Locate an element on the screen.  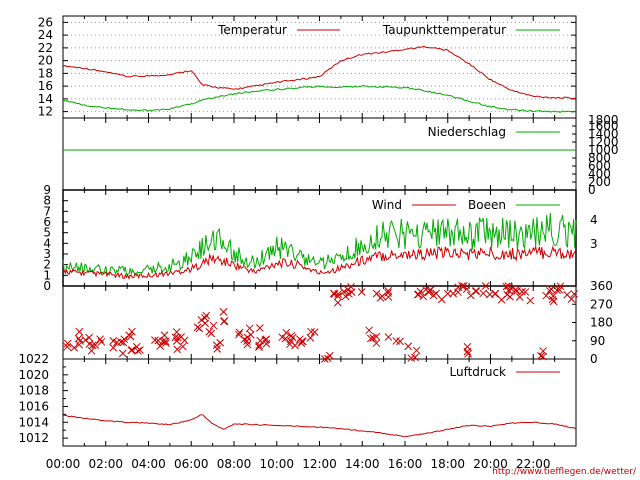
series-line-Wind is located at coordinates (319, 262).